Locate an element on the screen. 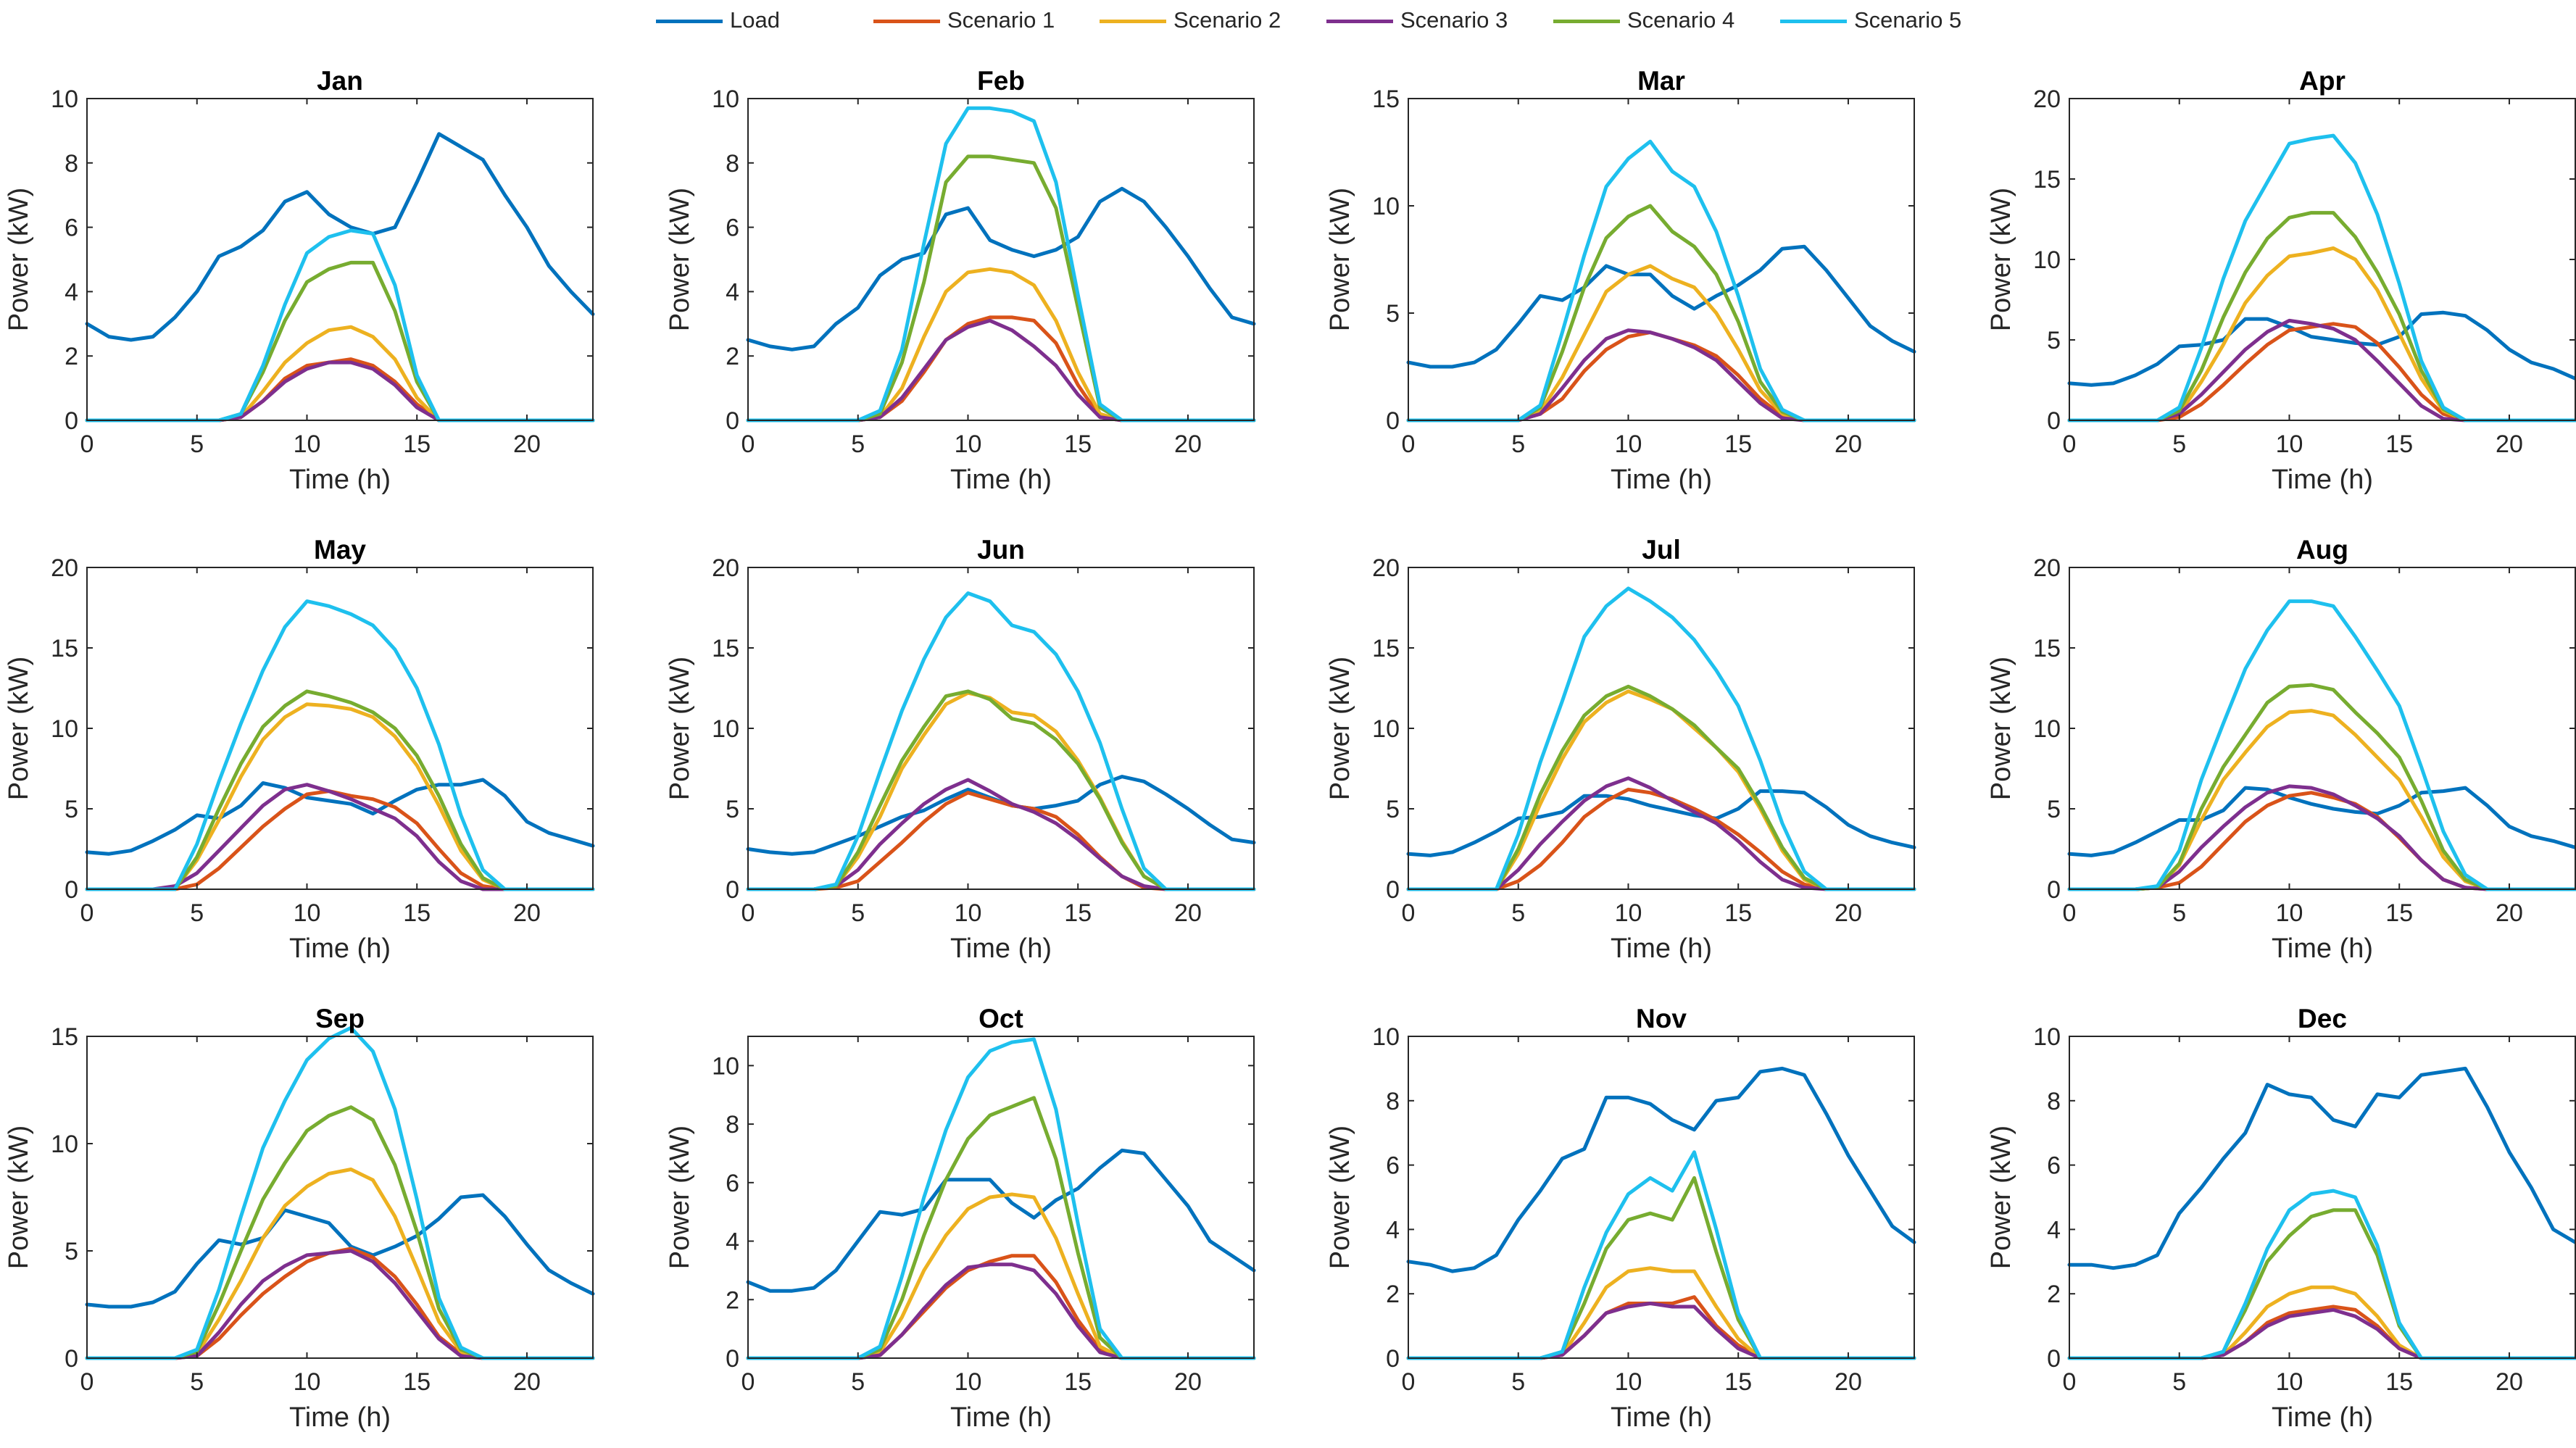 The height and width of the screenshot is (1448, 2576). chart-title: Apr is located at coordinates (2322, 81).